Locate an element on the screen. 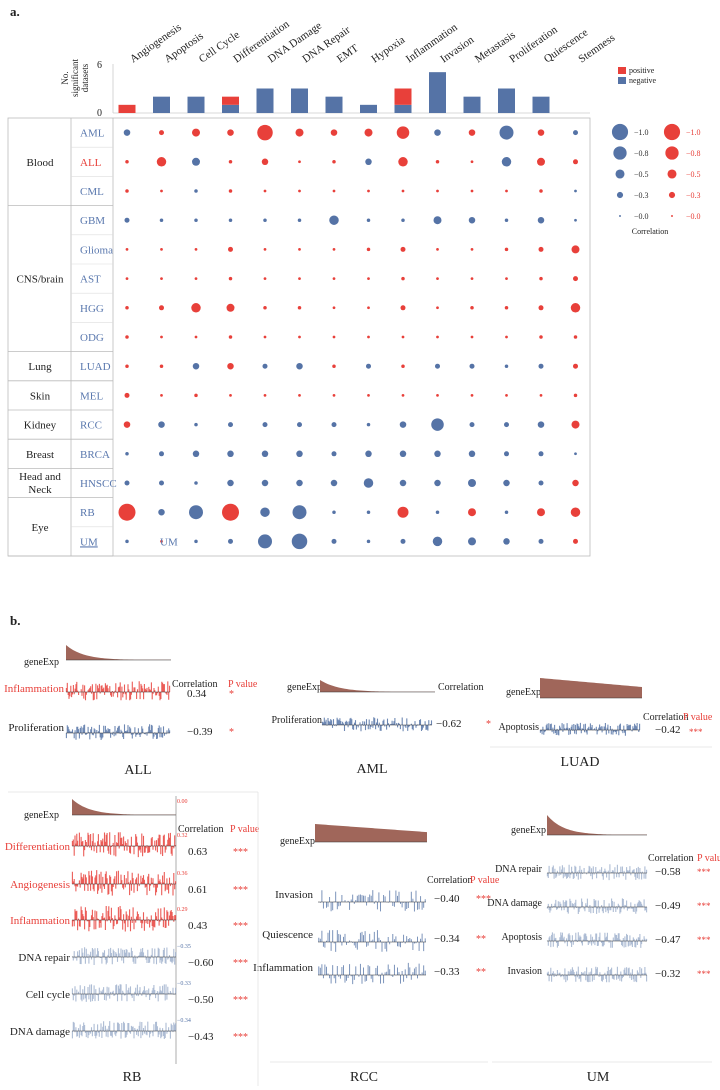  row-label: AST is located at coordinates (90, 280).